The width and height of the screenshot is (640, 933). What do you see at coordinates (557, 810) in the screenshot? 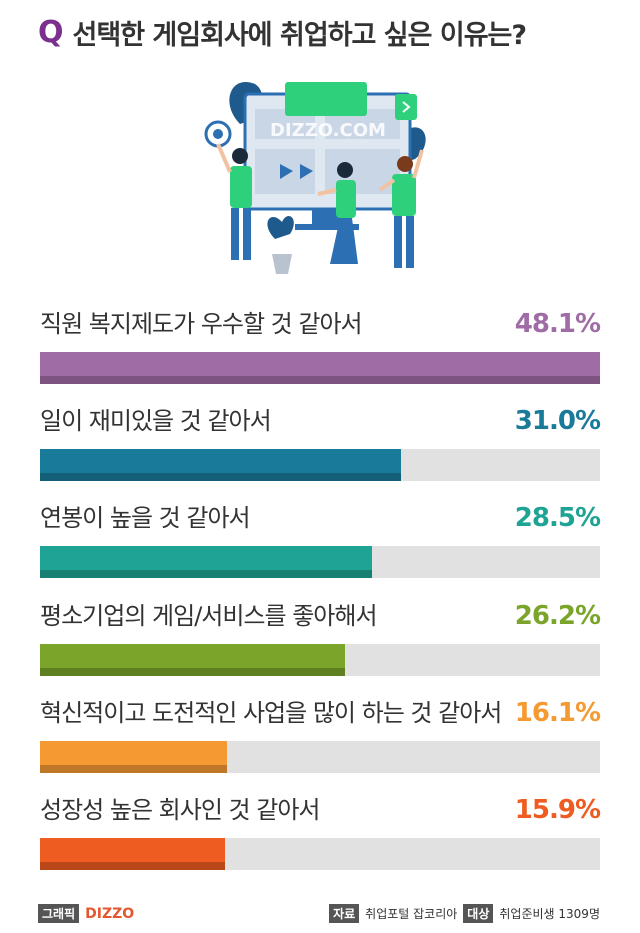
I see `value-label: 15.9%` at bounding box center [557, 810].